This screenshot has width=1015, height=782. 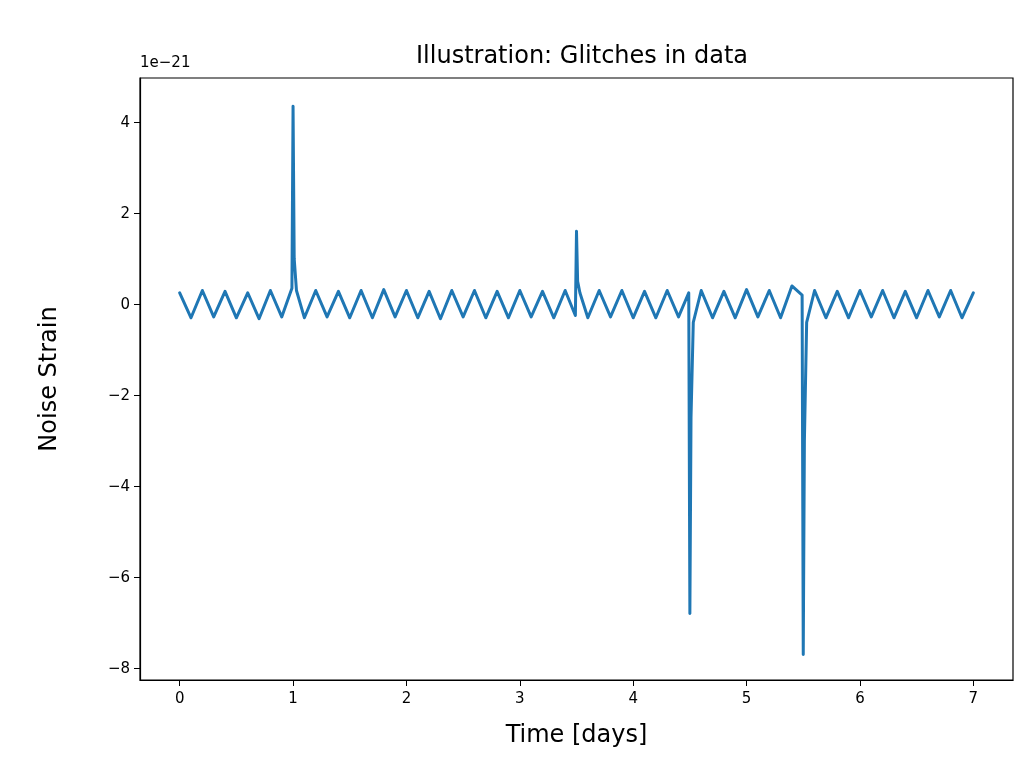 I want to click on y-tick-label: −6, so click(x=118, y=577).